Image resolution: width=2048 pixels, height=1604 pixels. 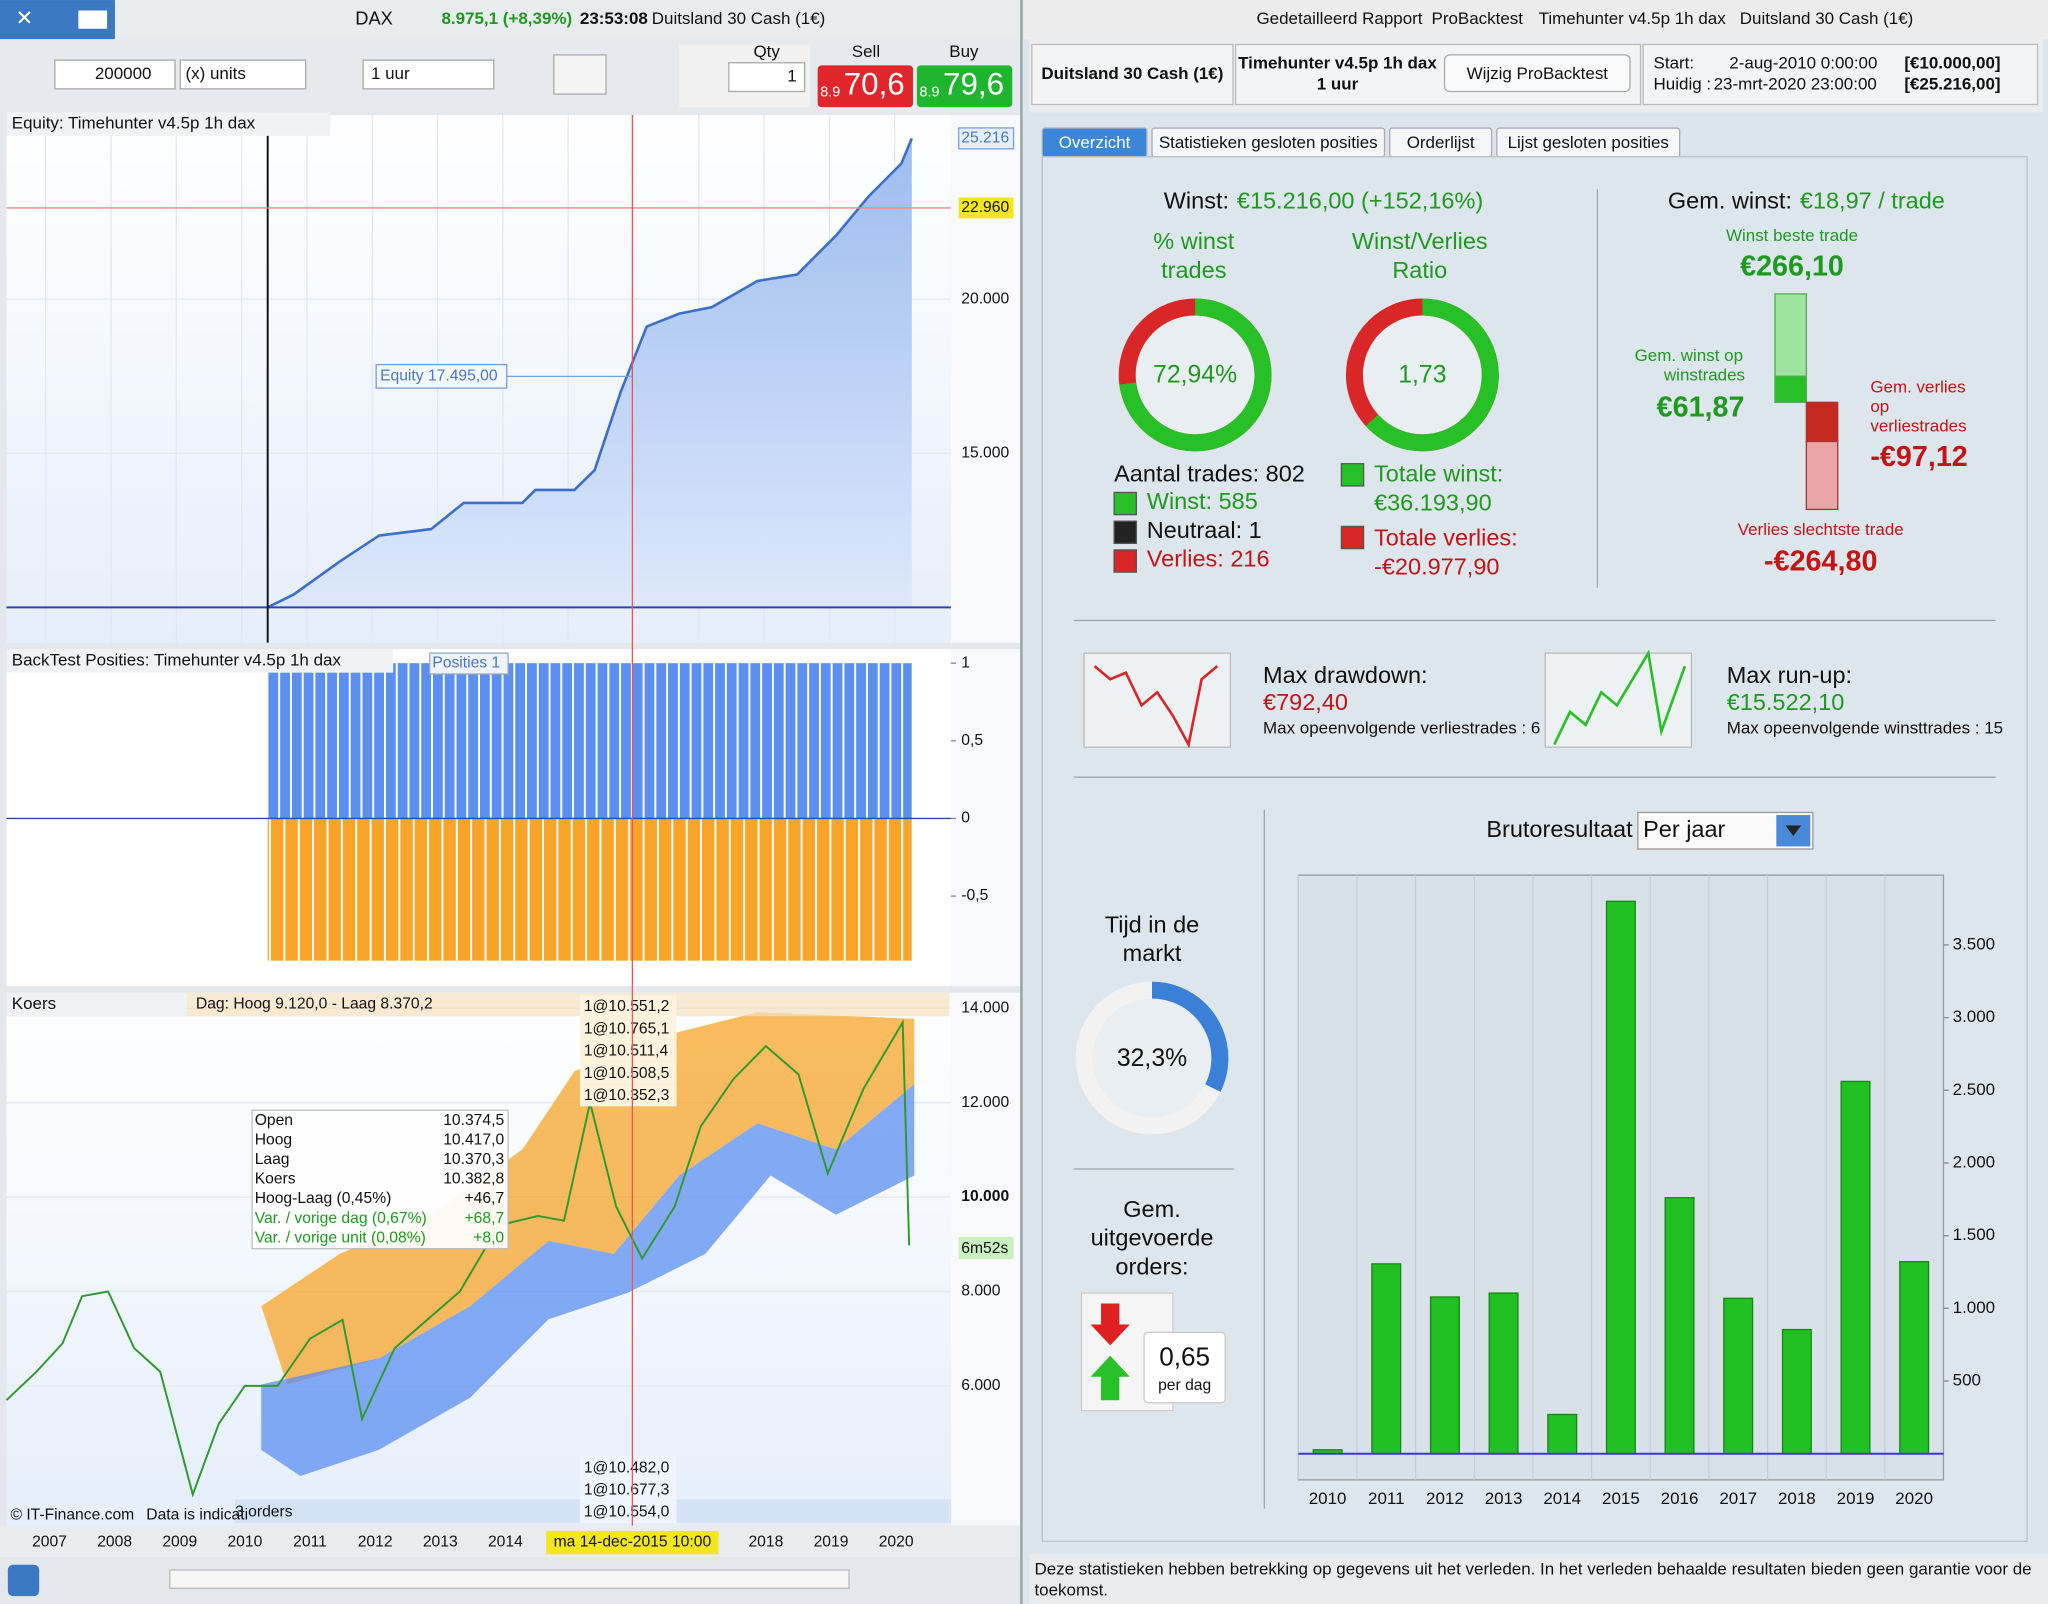 I want to click on tooltip-value: 10.374,5, so click(x=473, y=1120).